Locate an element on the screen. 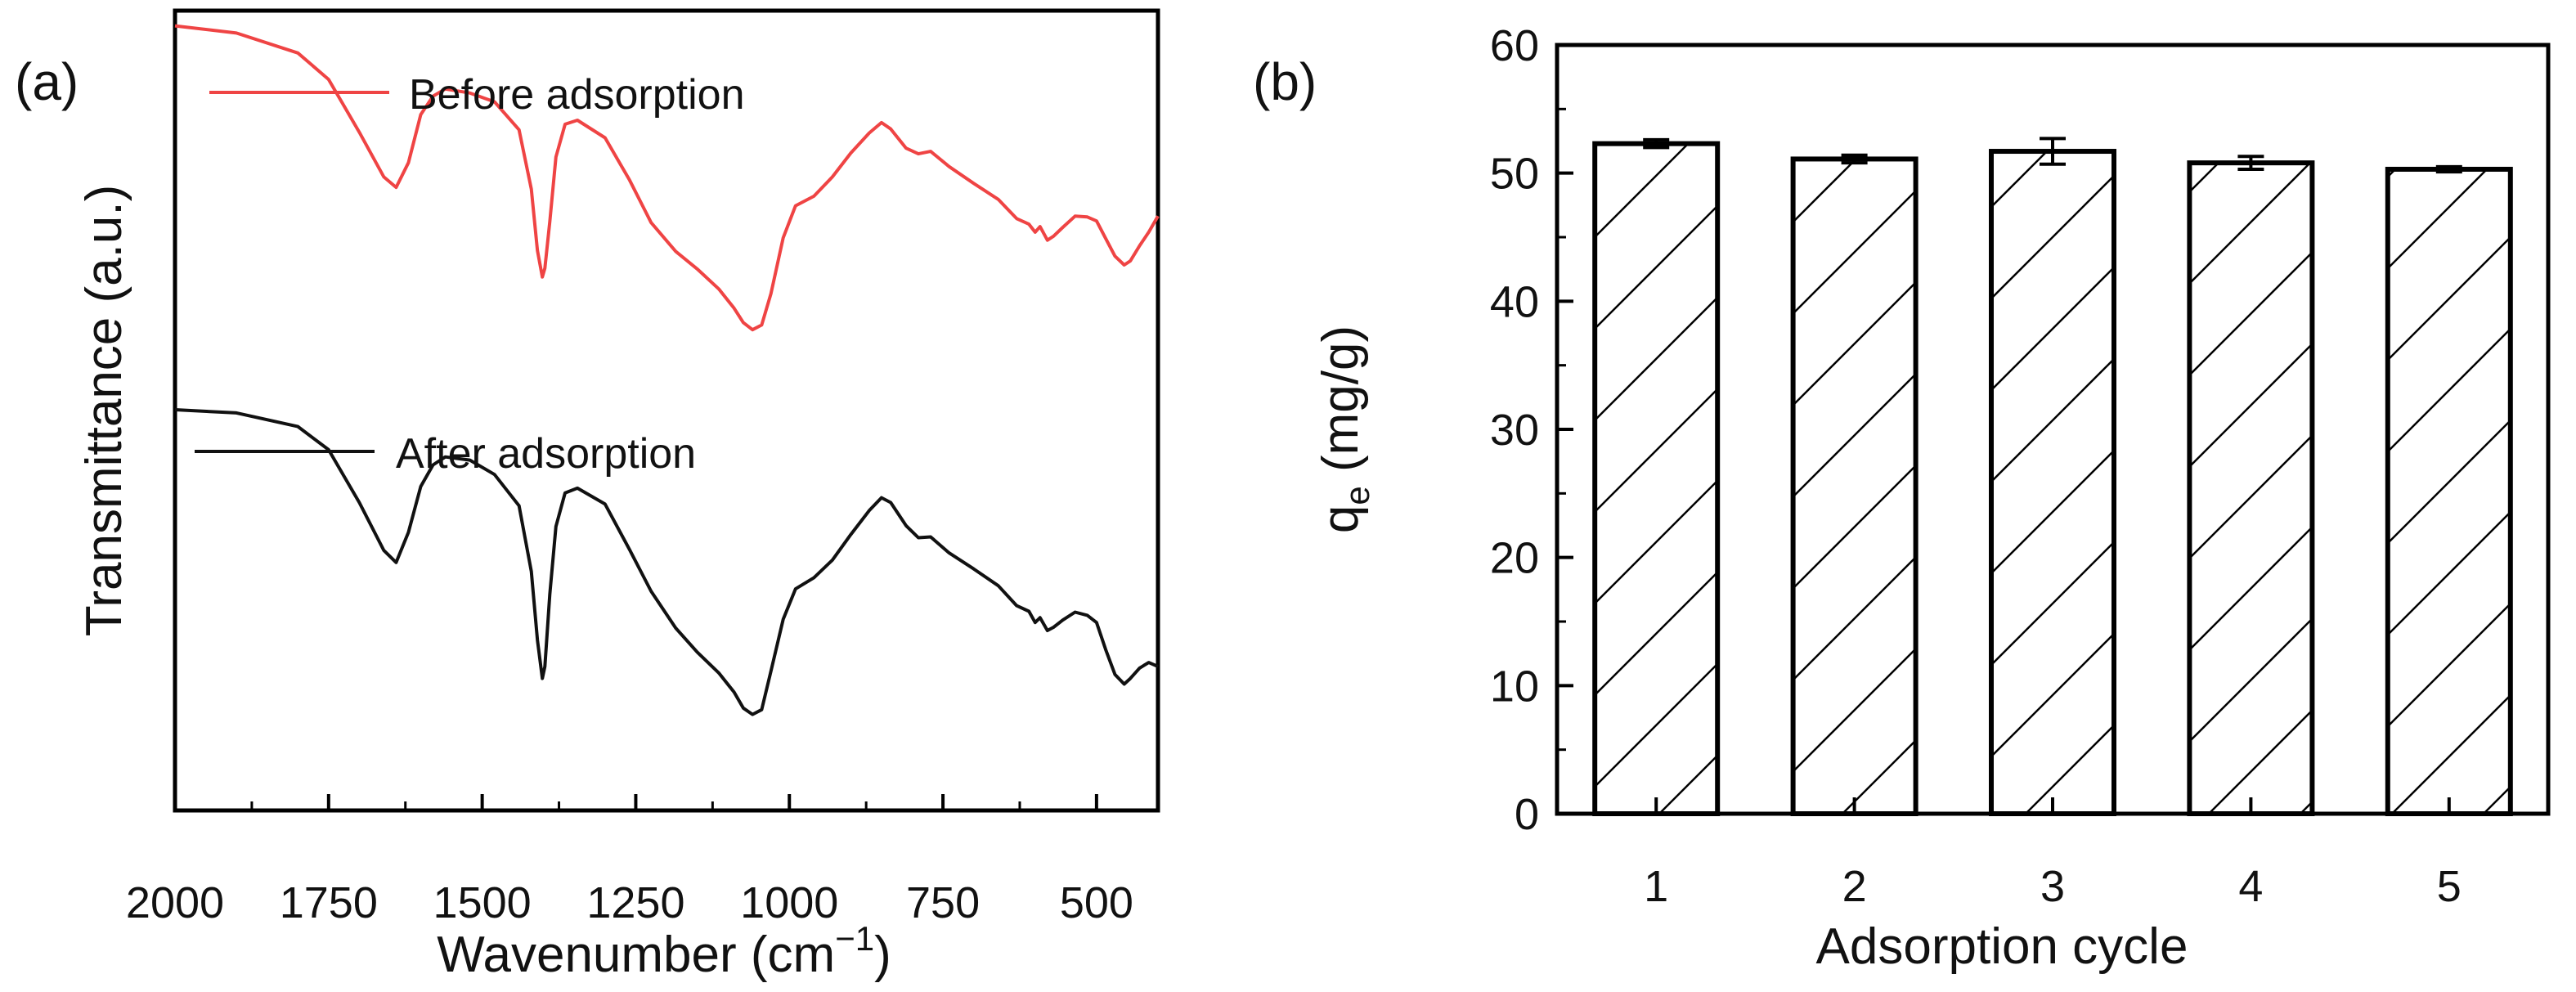 Image resolution: width=2576 pixels, height=992 pixels. ftir-x-axis: 2000 1750 1500 1250 1000 750 500 is located at coordinates (629, 861).